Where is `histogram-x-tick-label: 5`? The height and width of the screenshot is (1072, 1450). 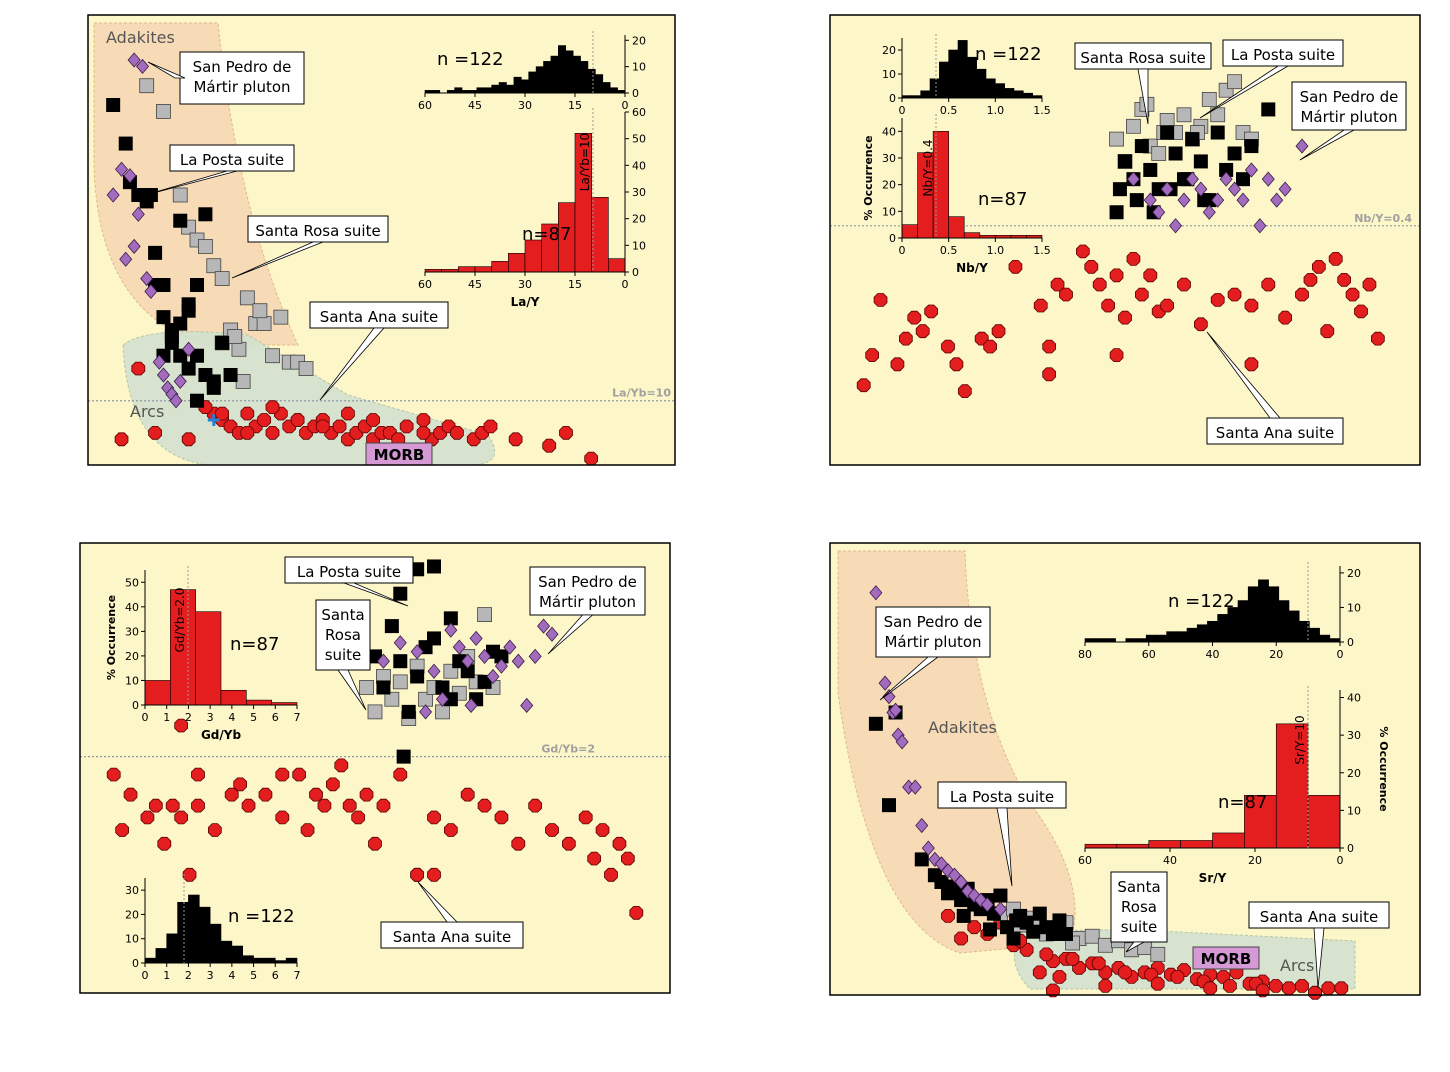 histogram-x-tick-label: 5 is located at coordinates (253, 975).